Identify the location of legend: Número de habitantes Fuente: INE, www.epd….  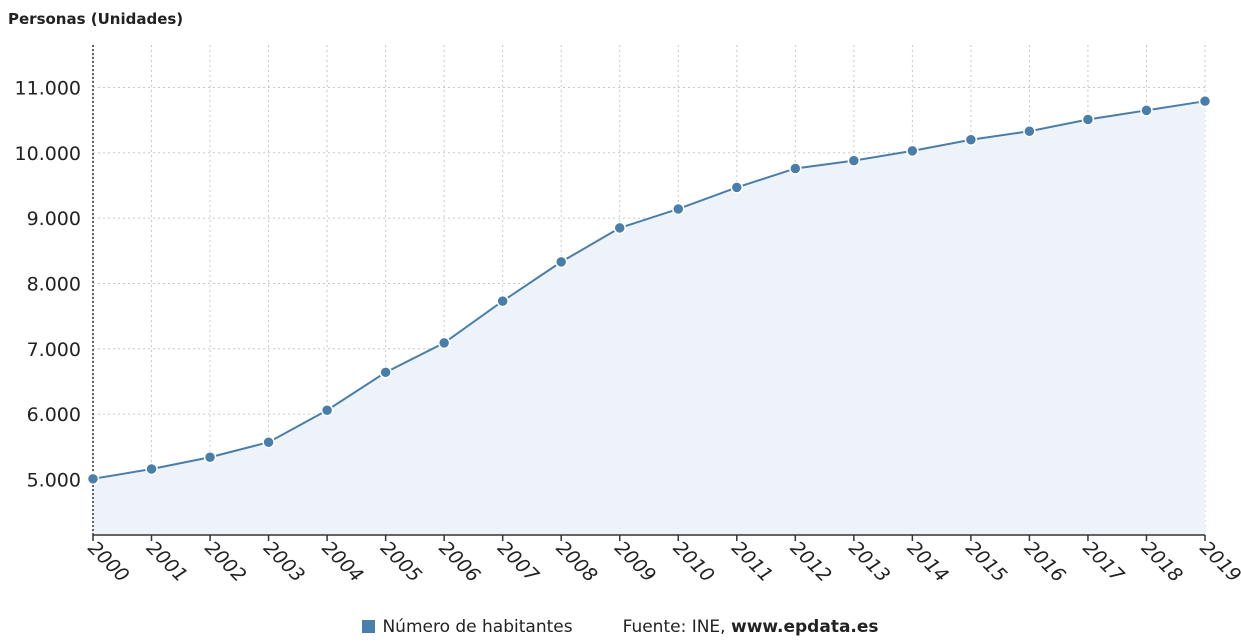
(620, 627).